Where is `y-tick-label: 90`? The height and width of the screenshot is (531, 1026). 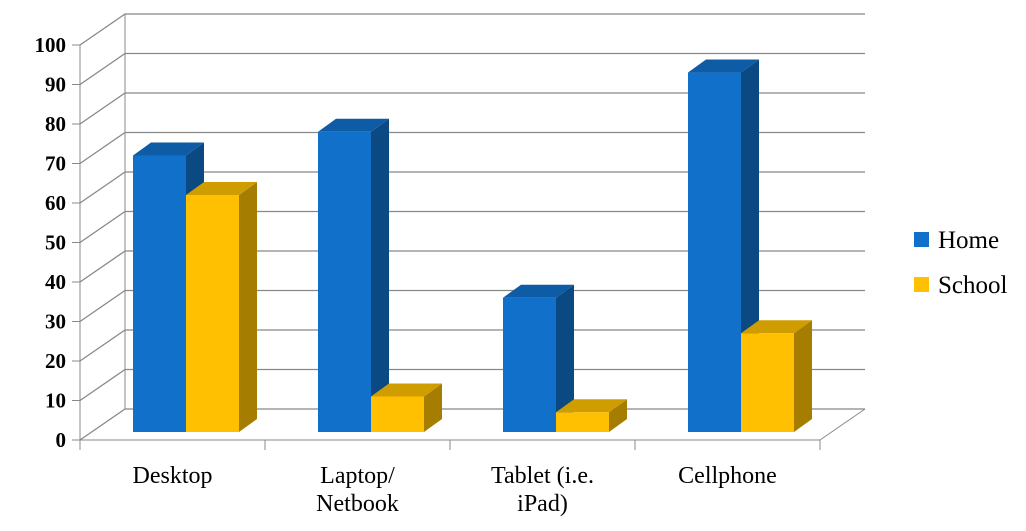 y-tick-label: 90 is located at coordinates (55, 85).